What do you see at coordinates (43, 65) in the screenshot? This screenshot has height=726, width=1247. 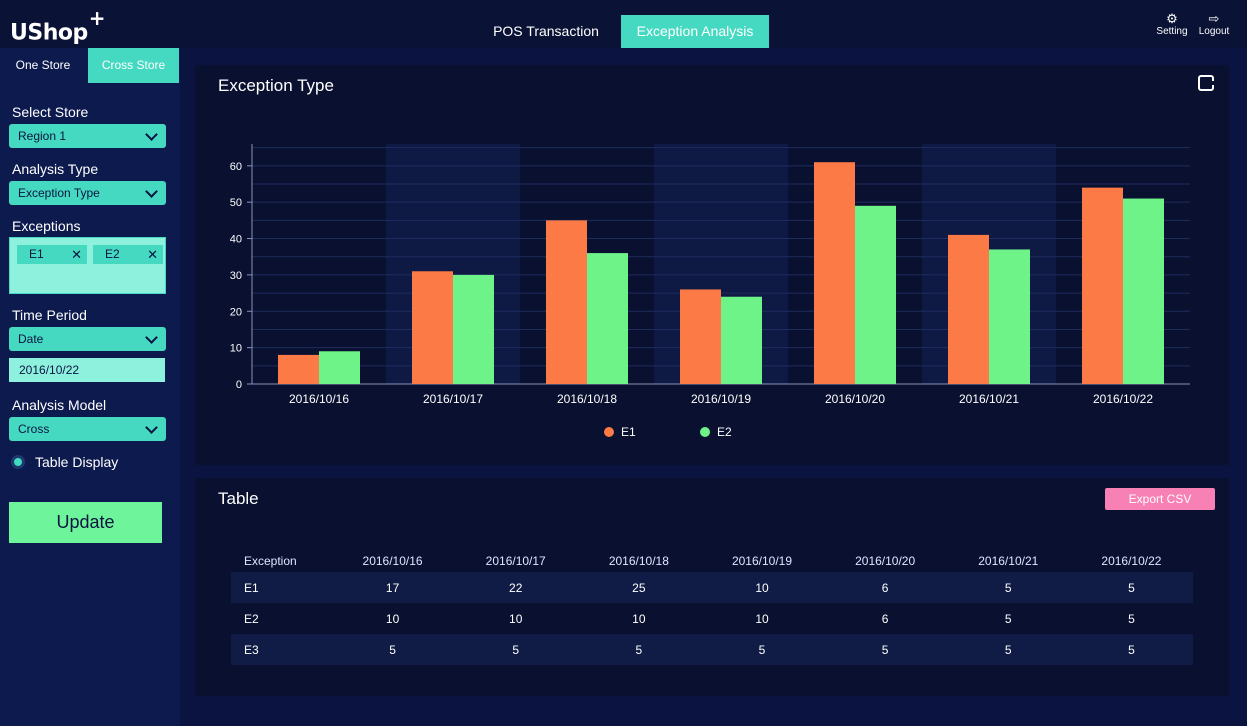 I see `tab-one-store: One Store` at bounding box center [43, 65].